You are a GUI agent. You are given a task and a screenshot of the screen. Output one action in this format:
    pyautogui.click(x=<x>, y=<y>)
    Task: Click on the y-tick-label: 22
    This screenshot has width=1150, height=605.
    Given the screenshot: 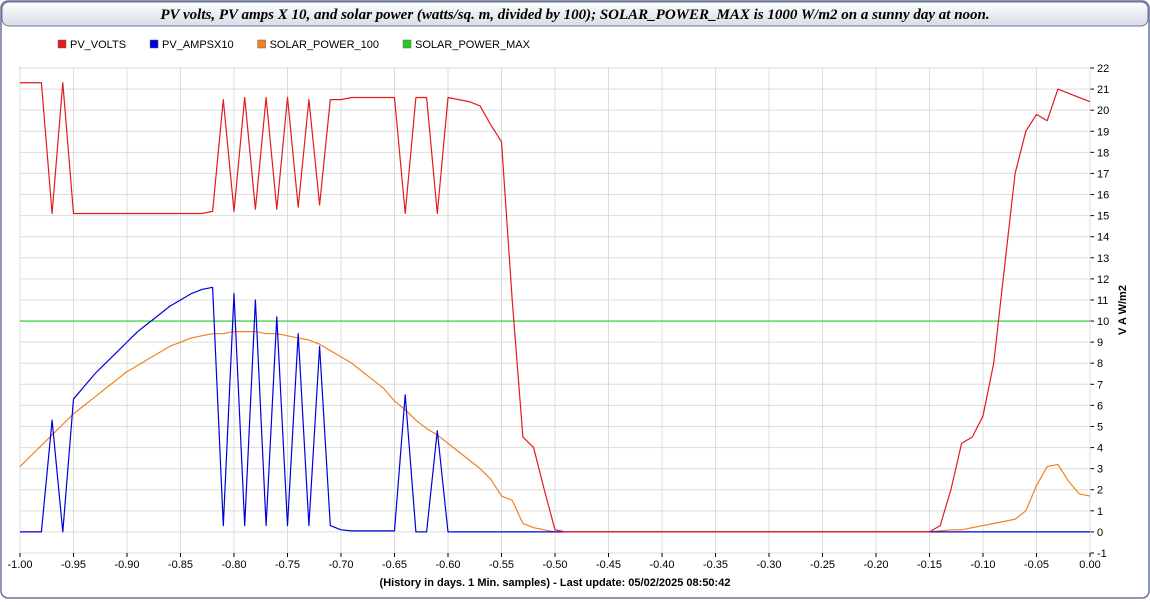 What is the action you would take?
    pyautogui.click(x=1103, y=69)
    